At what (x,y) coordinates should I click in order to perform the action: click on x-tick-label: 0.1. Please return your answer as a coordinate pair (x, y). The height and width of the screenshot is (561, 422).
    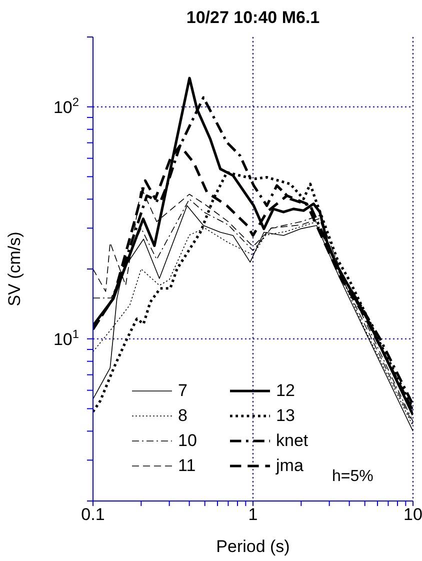
    Looking at the image, I should click on (93, 514).